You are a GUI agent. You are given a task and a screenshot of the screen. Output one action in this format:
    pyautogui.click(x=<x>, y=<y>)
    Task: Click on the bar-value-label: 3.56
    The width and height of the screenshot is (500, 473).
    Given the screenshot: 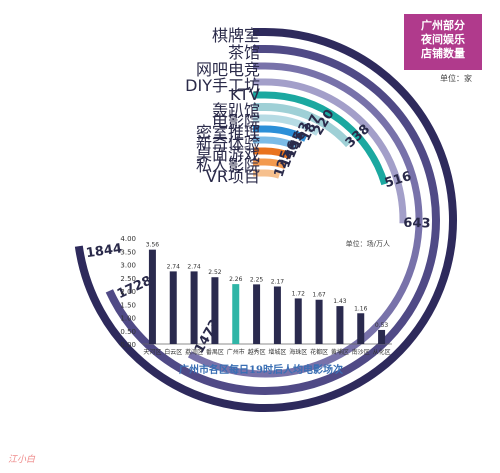 What is the action you would take?
    pyautogui.click(x=153, y=245)
    